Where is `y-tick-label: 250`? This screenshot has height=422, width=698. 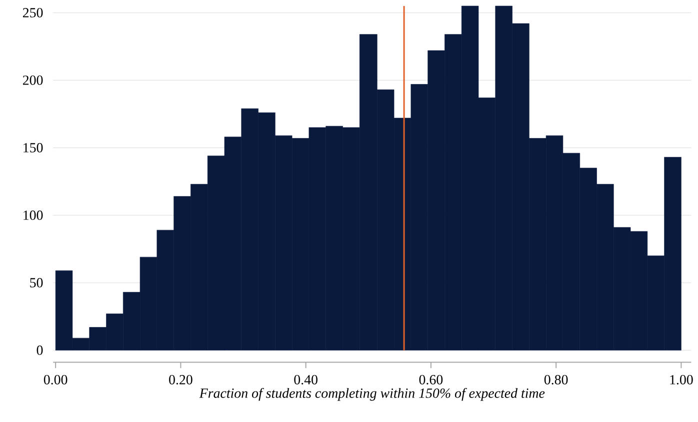
y-tick-label: 250 is located at coordinates (32, 13).